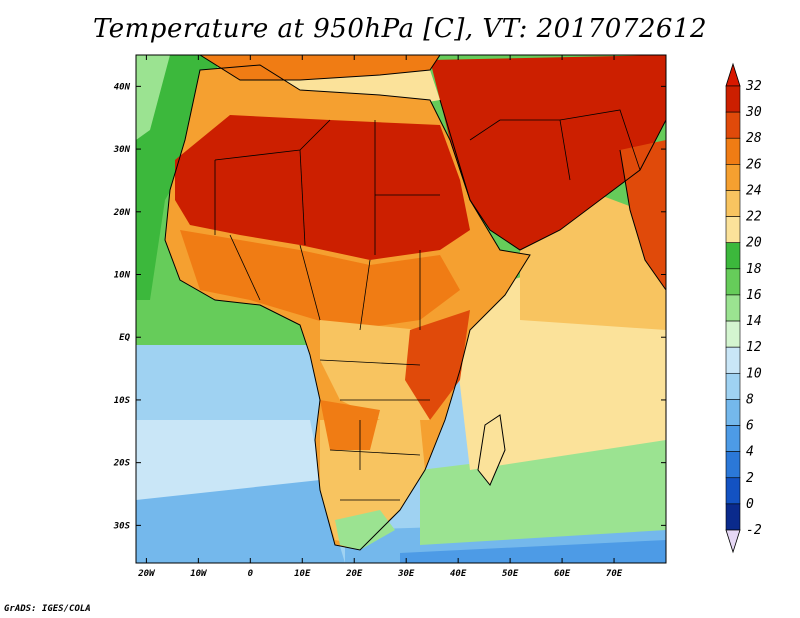  Describe the element at coordinates (240, 521) in the screenshot. I see `atlantic-south-blue` at that location.